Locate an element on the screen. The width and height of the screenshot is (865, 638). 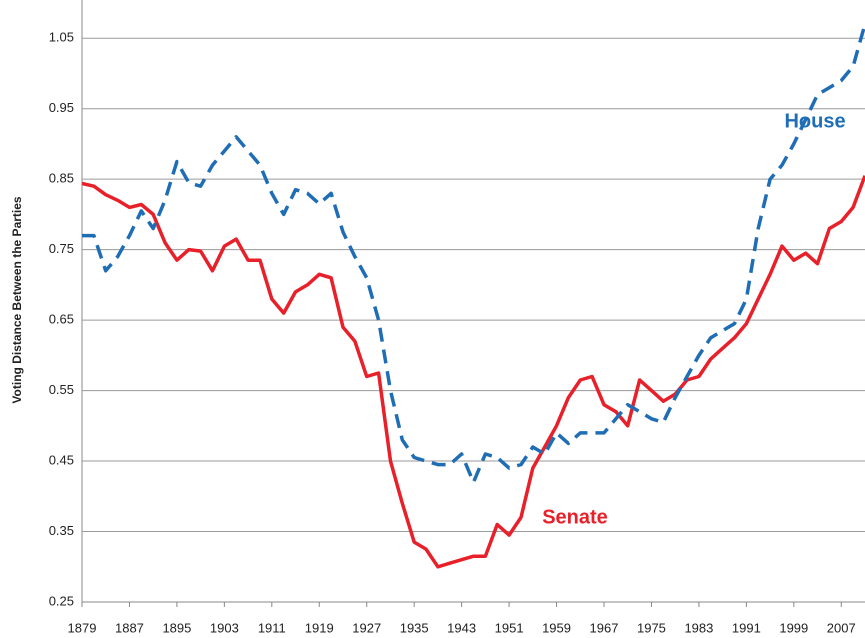
x-tick-label: 1895 is located at coordinates (176, 627).